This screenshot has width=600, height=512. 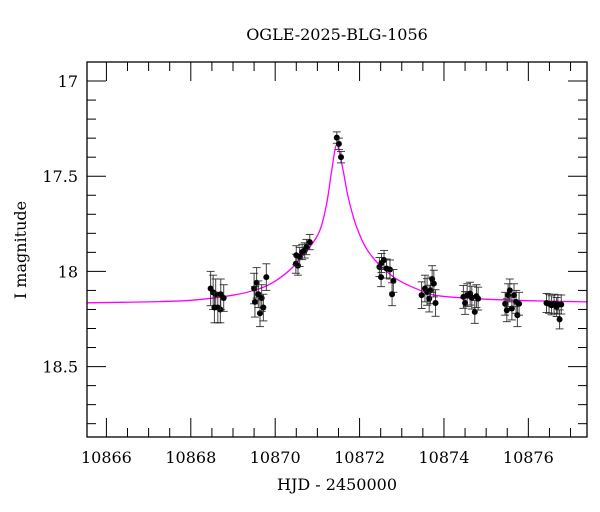 What do you see at coordinates (337, 484) in the screenshot?
I see `x-axis-label: HJD - 2450000` at bounding box center [337, 484].